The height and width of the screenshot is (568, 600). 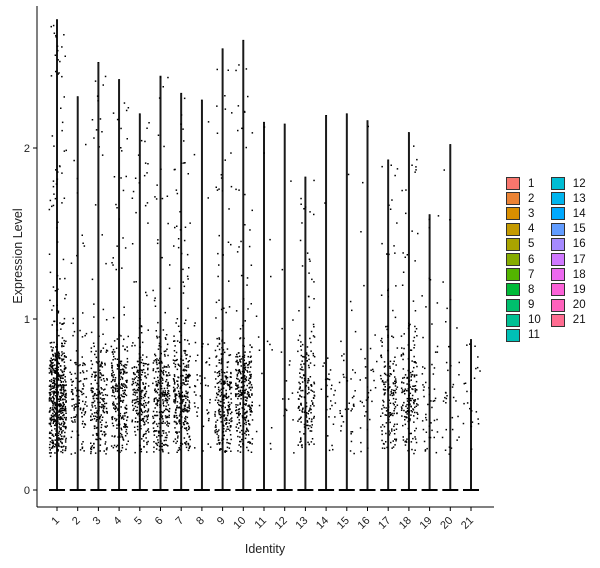 What do you see at coordinates (531, 183) in the screenshot?
I see `legend-label-1: 1` at bounding box center [531, 183].